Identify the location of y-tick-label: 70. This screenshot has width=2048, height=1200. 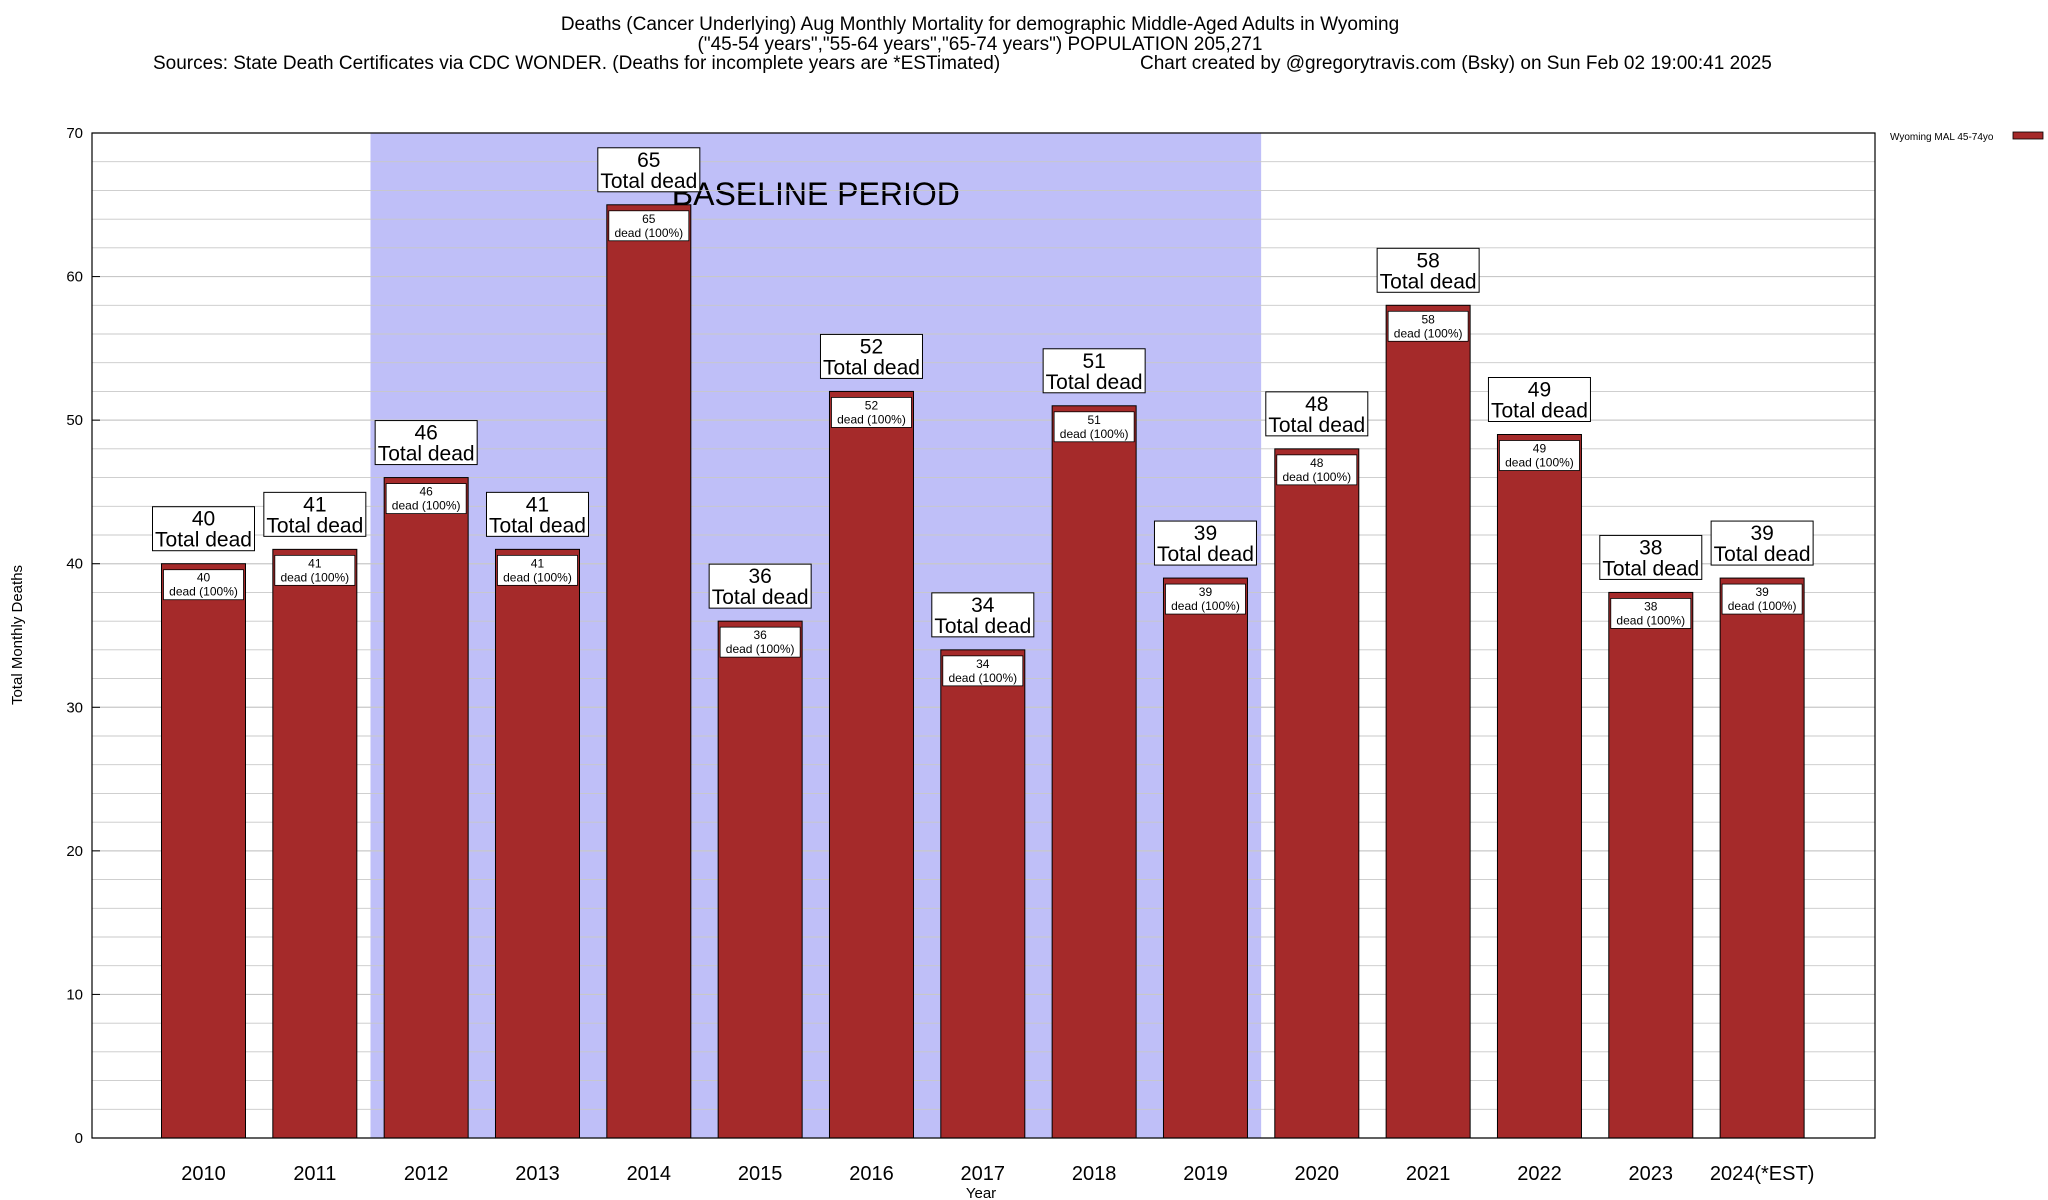
(74, 133).